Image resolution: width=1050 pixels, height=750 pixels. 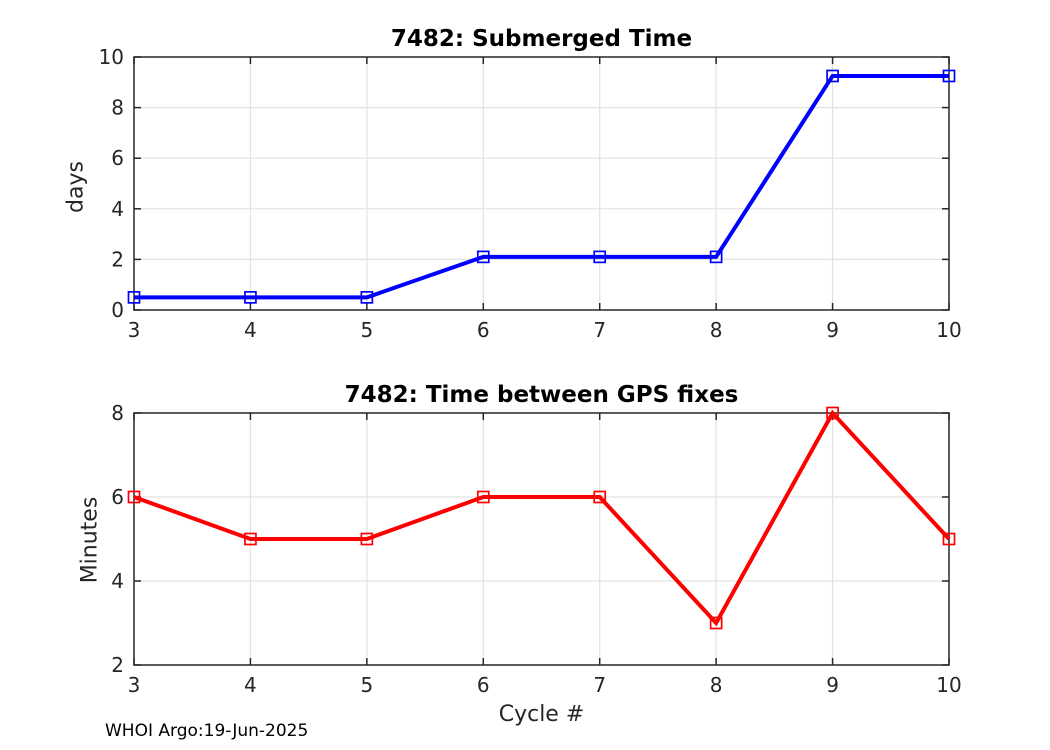 What do you see at coordinates (541, 395) in the screenshot?
I see `gps-fixes-title: 7482: Time between GPS fixes` at bounding box center [541, 395].